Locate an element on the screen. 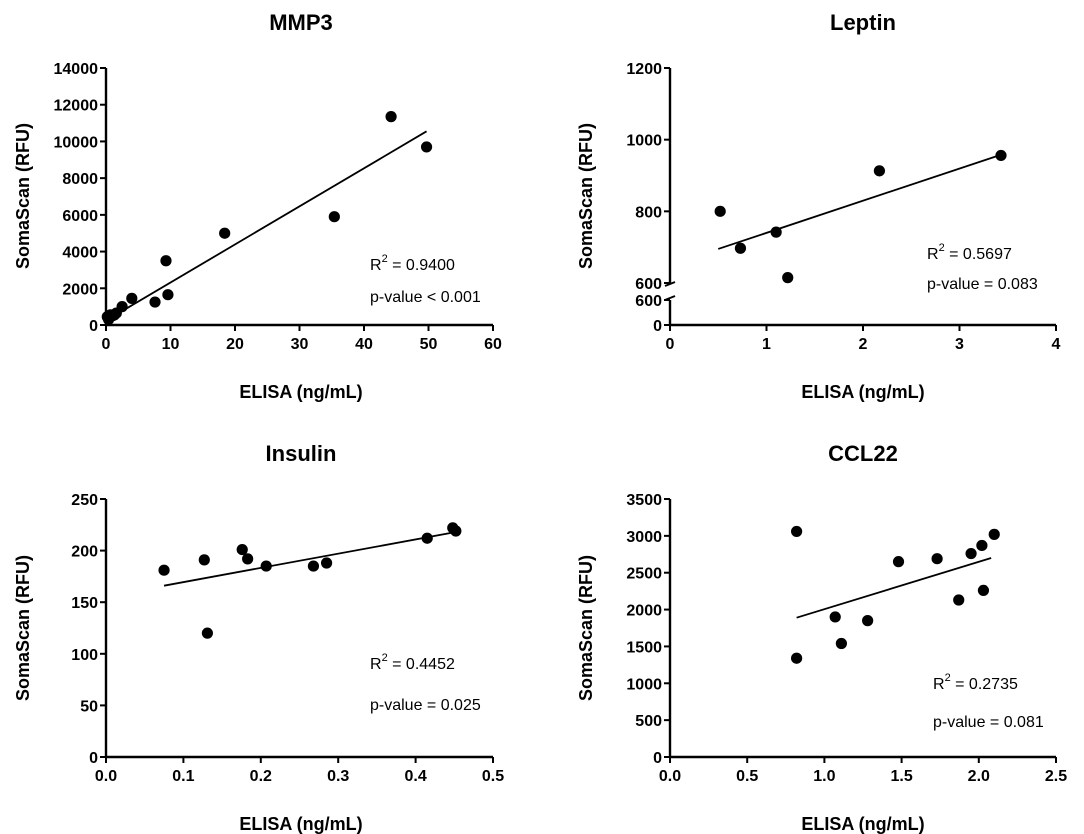  x-tick-label: 0.5 is located at coordinates (493, 776).